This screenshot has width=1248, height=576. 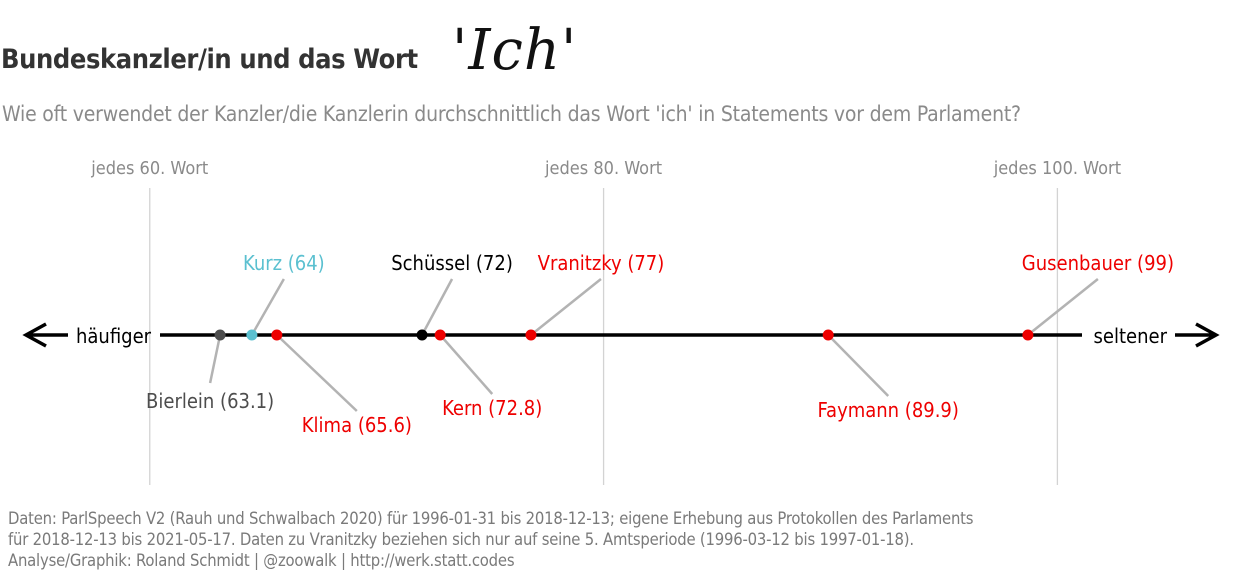 What do you see at coordinates (220, 335) in the screenshot?
I see `data-point-bierlein` at bounding box center [220, 335].